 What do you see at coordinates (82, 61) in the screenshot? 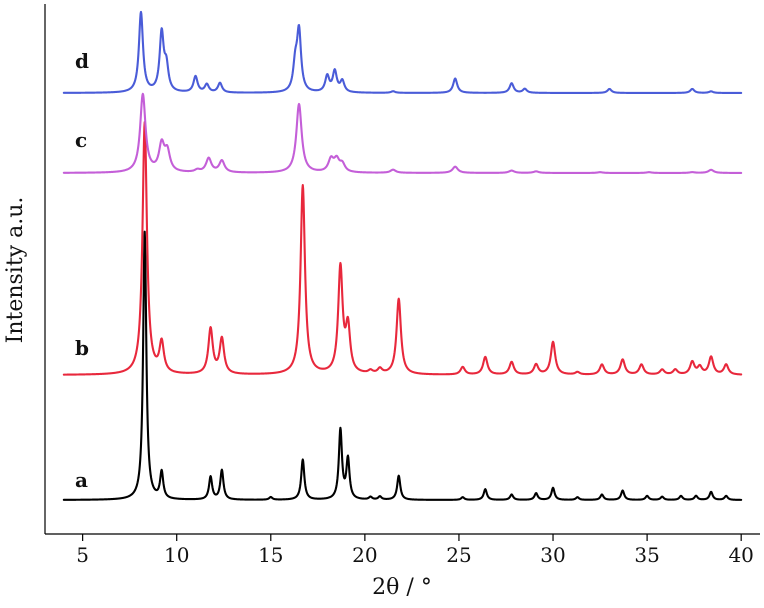
I see `series-label-d: d` at bounding box center [82, 61].